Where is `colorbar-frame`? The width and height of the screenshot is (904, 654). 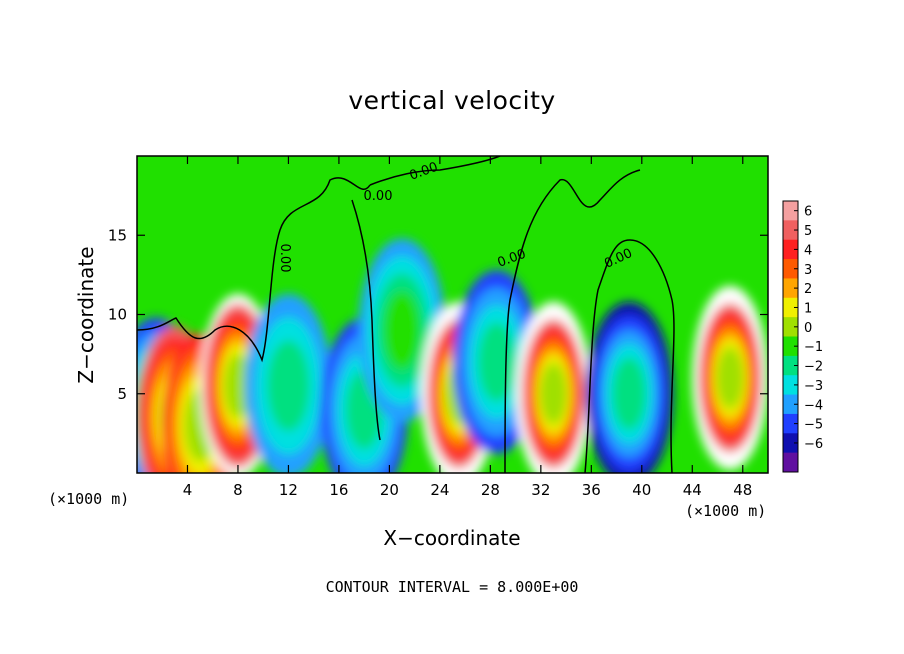 colorbar-frame is located at coordinates (790, 336).